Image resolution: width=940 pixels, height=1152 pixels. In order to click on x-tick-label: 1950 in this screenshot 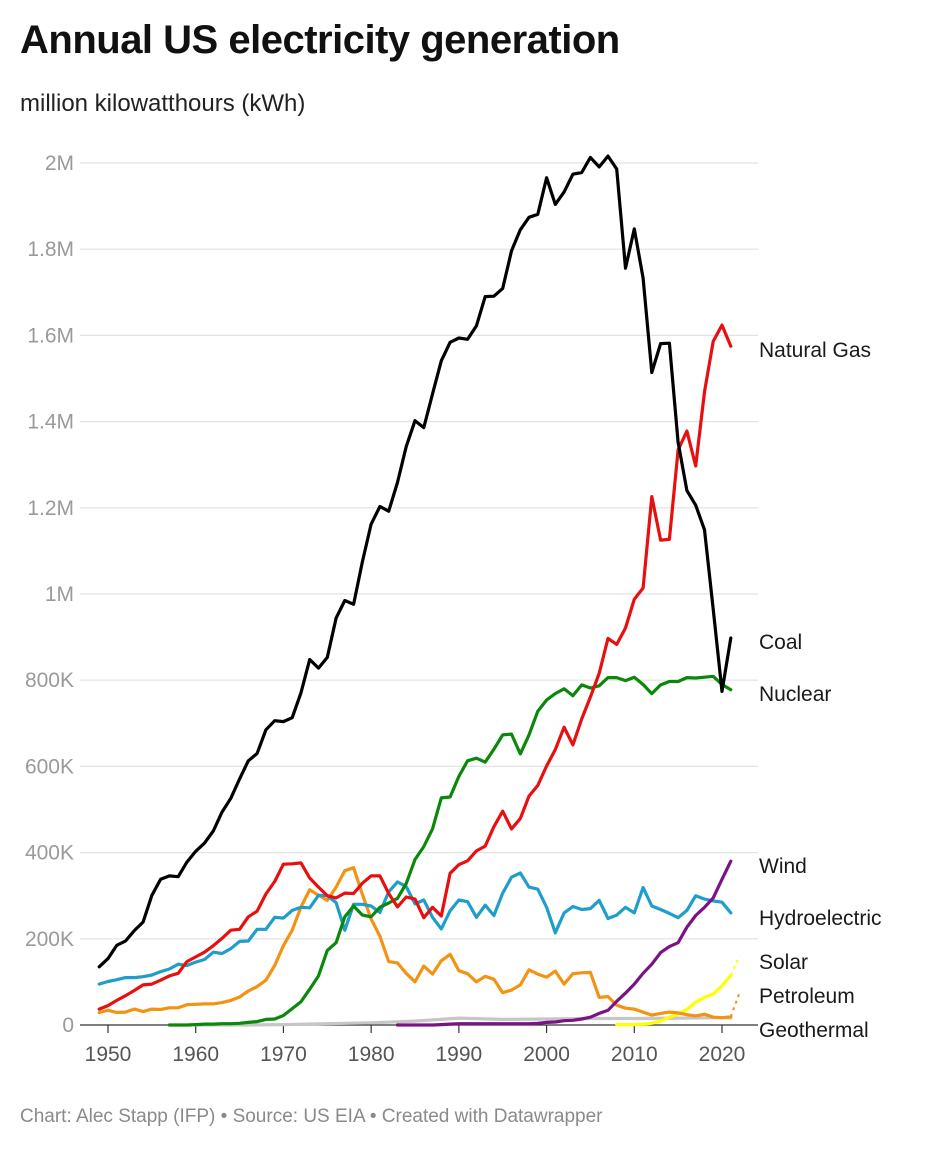, I will do `click(108, 1054)`.